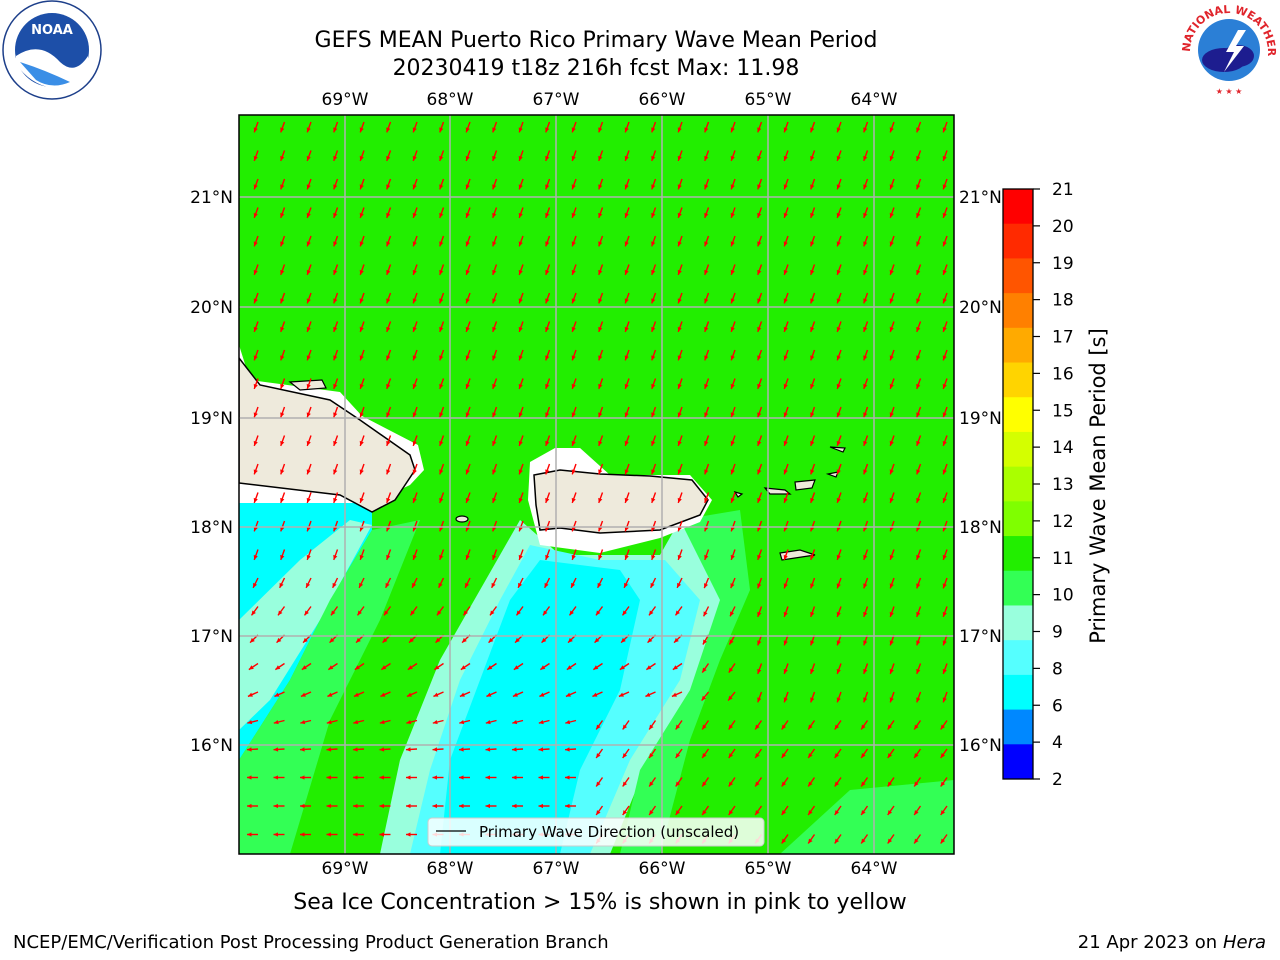 The image size is (1280, 960). What do you see at coordinates (980, 472) in the screenshot?
I see `lat-labels-right: 21°N 20°N 19°N 18°N 17°N 16°N` at bounding box center [980, 472].